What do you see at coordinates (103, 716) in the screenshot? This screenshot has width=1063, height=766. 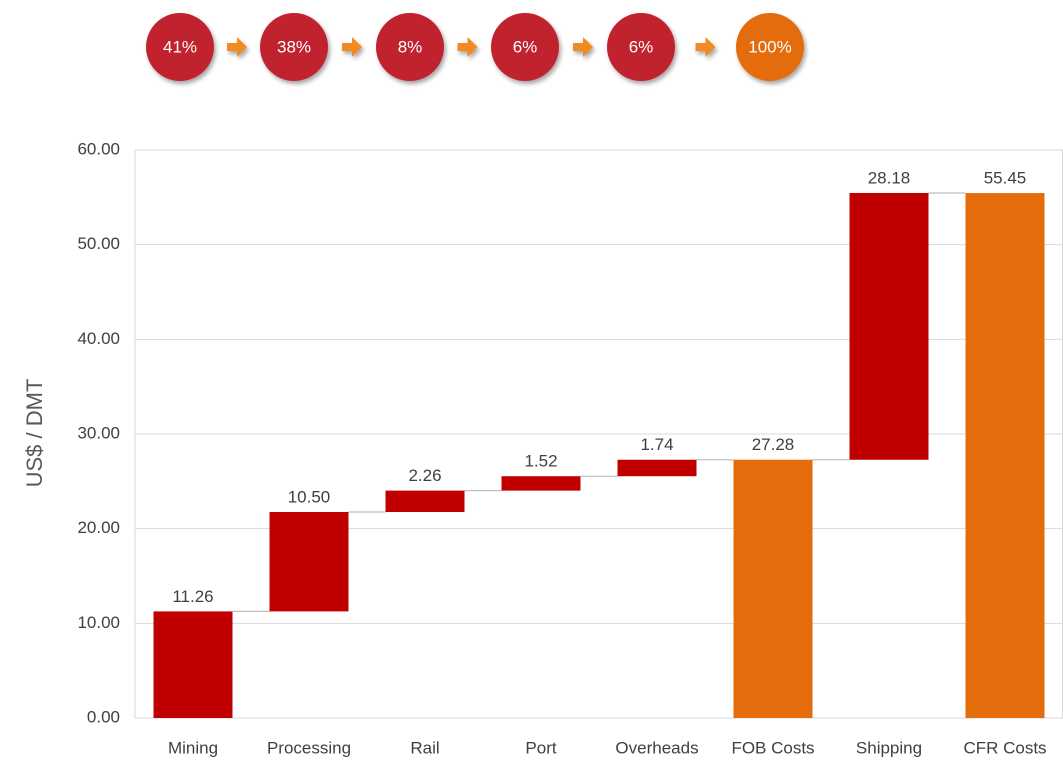 I see `y-tick-label: 0.00` at bounding box center [103, 716].